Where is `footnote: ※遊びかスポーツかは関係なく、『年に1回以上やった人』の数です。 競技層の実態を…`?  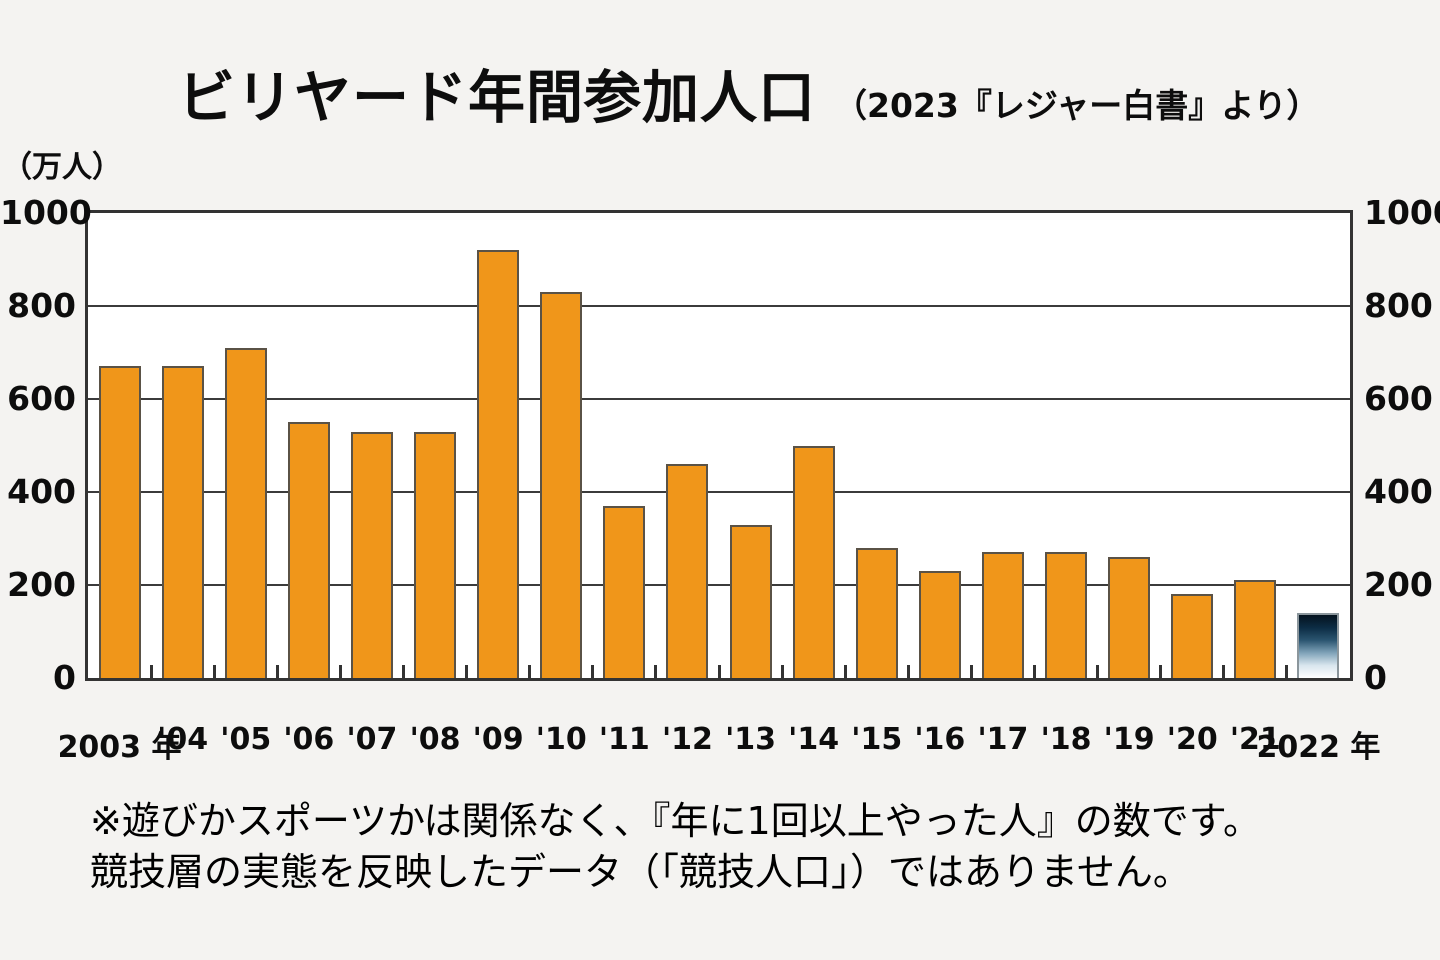 footnote: ※遊びかスポーツかは関係なく、『年に1回以上やった人』の数です。 競技層の実態を… is located at coordinates (675, 847).